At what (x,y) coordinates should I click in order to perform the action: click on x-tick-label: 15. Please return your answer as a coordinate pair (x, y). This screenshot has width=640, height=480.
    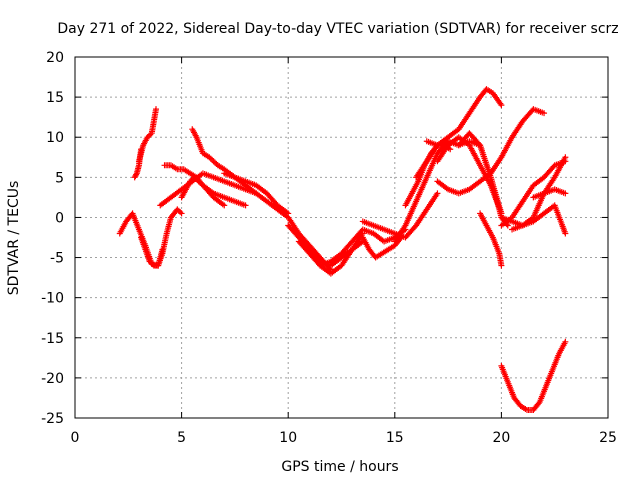
    Looking at the image, I should click on (395, 438).